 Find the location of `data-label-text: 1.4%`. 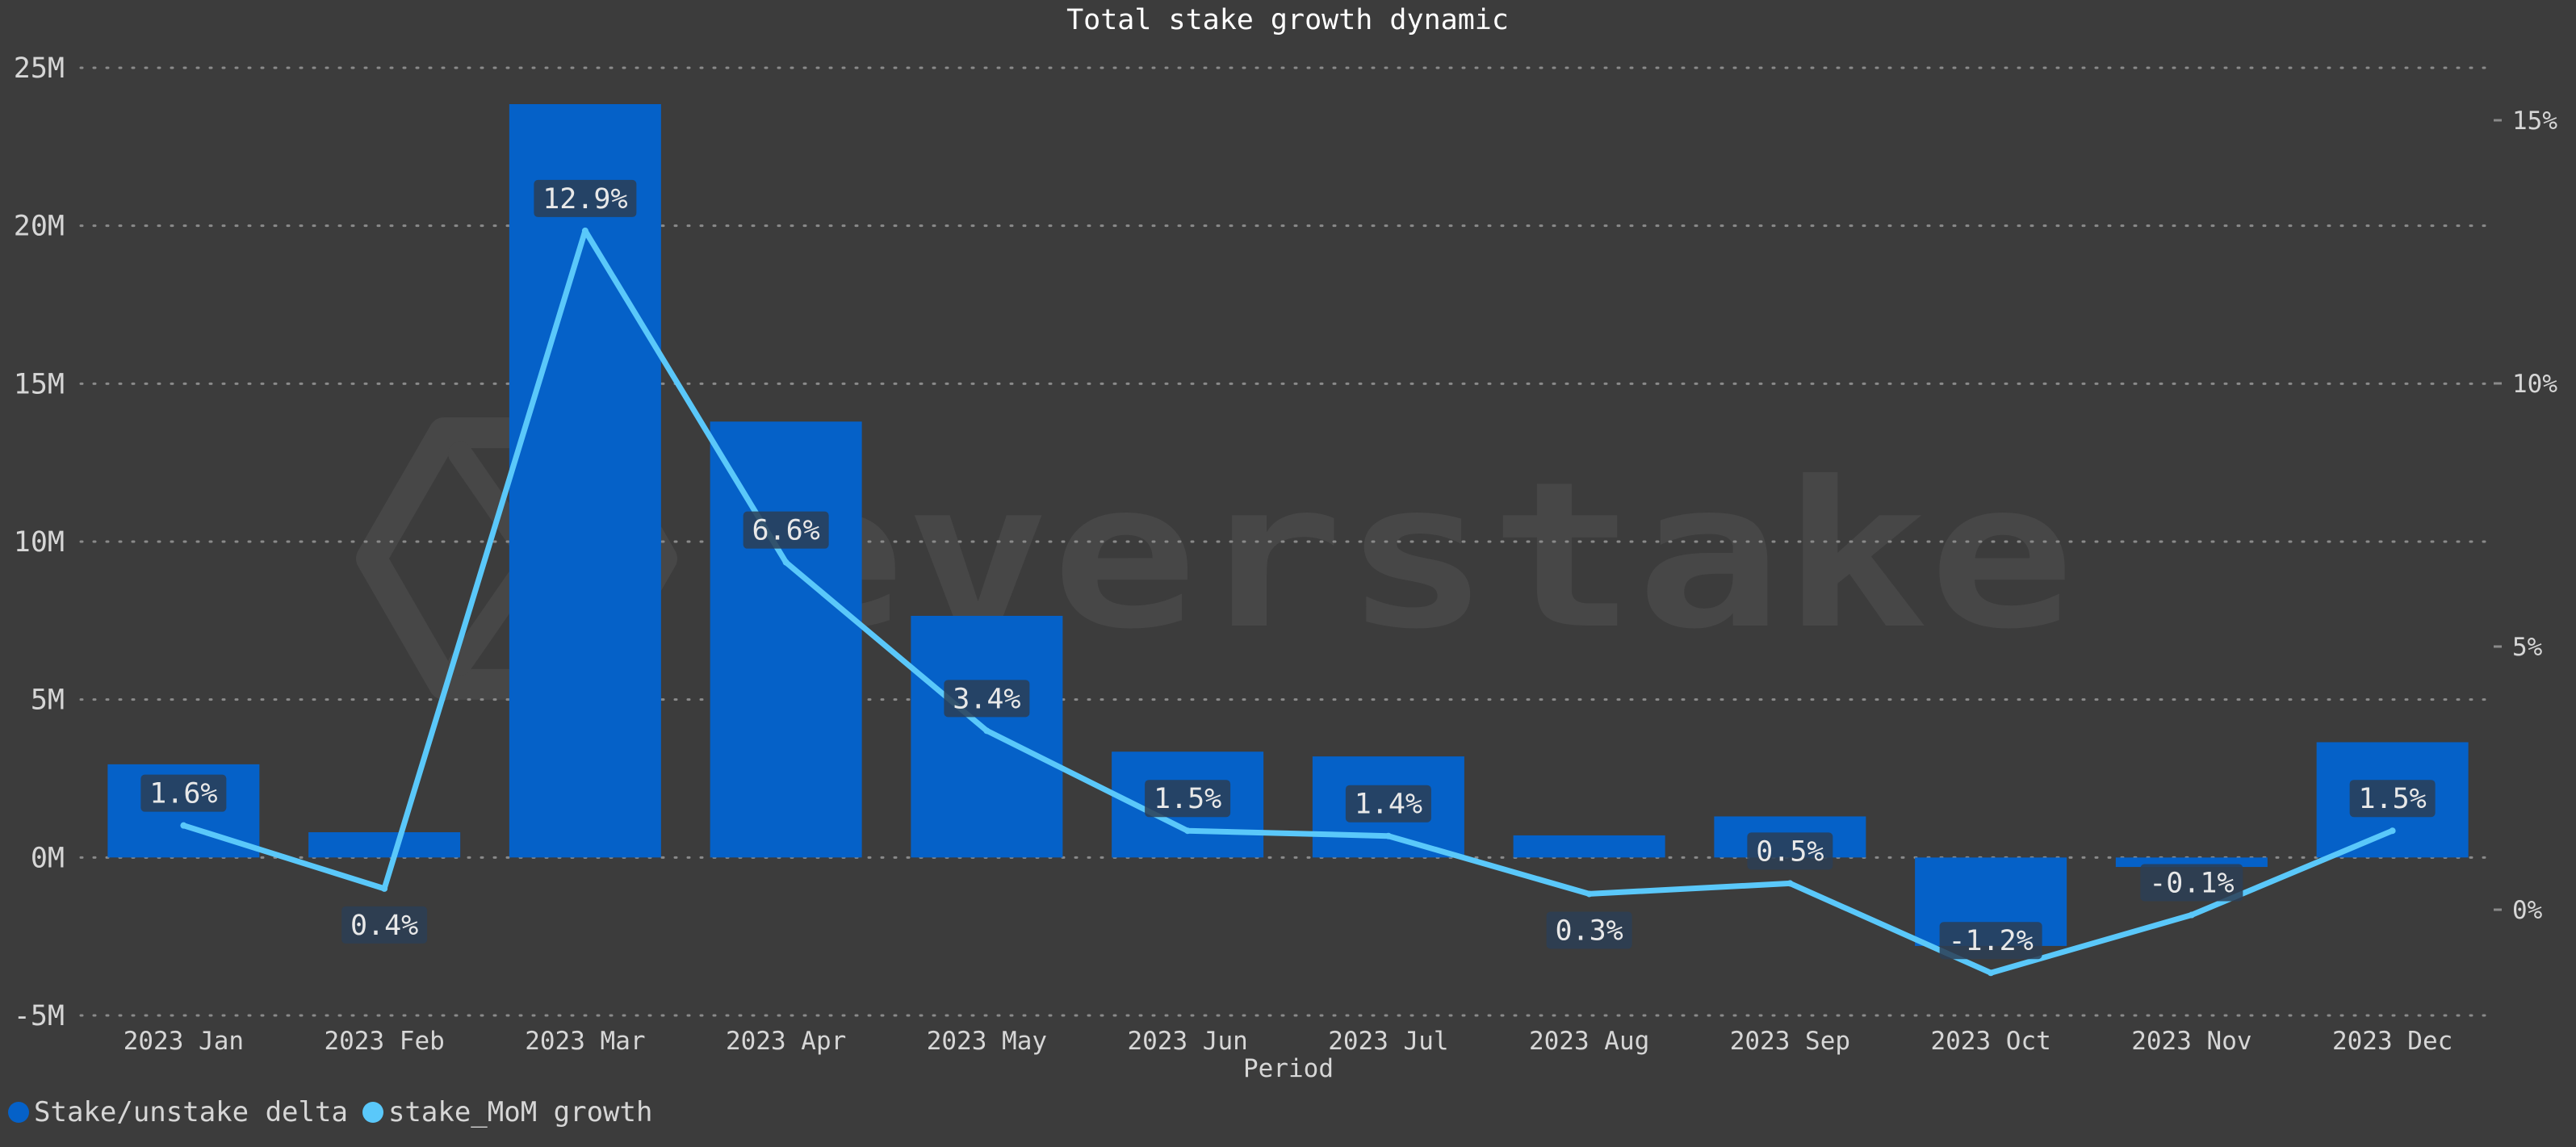

data-label-text: 1.4% is located at coordinates (1388, 805).